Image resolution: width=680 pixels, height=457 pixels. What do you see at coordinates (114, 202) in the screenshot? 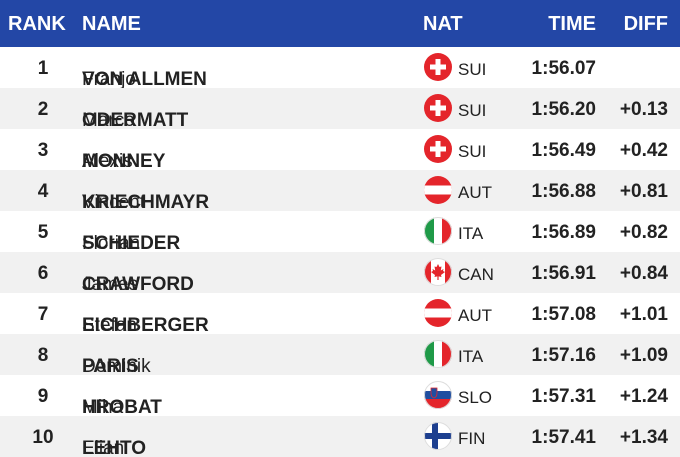
I see `given-name: Vincent` at bounding box center [114, 202].